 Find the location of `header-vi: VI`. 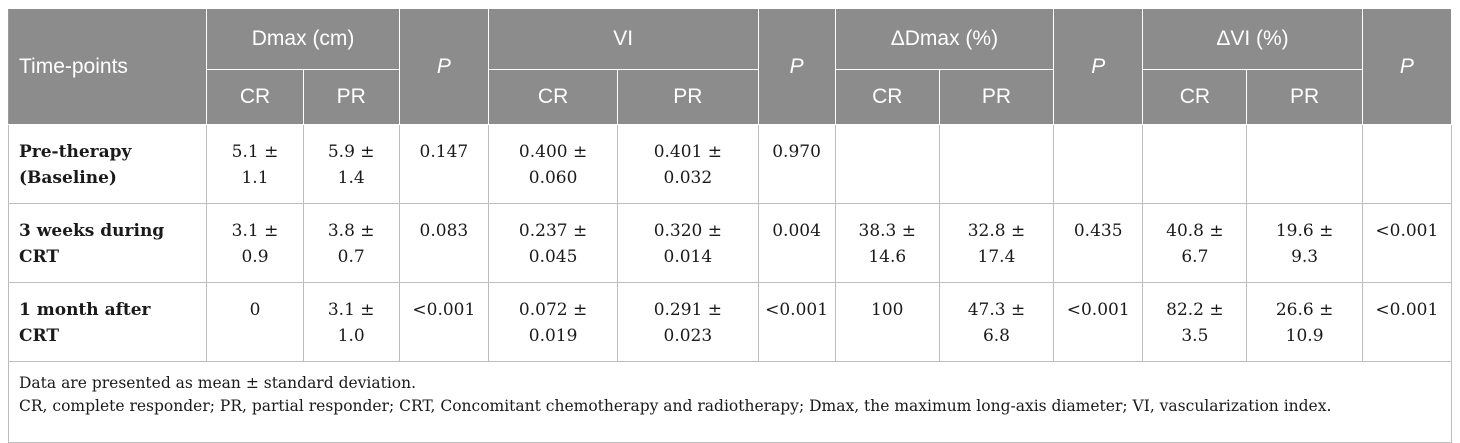

header-vi: VI is located at coordinates (623, 39).